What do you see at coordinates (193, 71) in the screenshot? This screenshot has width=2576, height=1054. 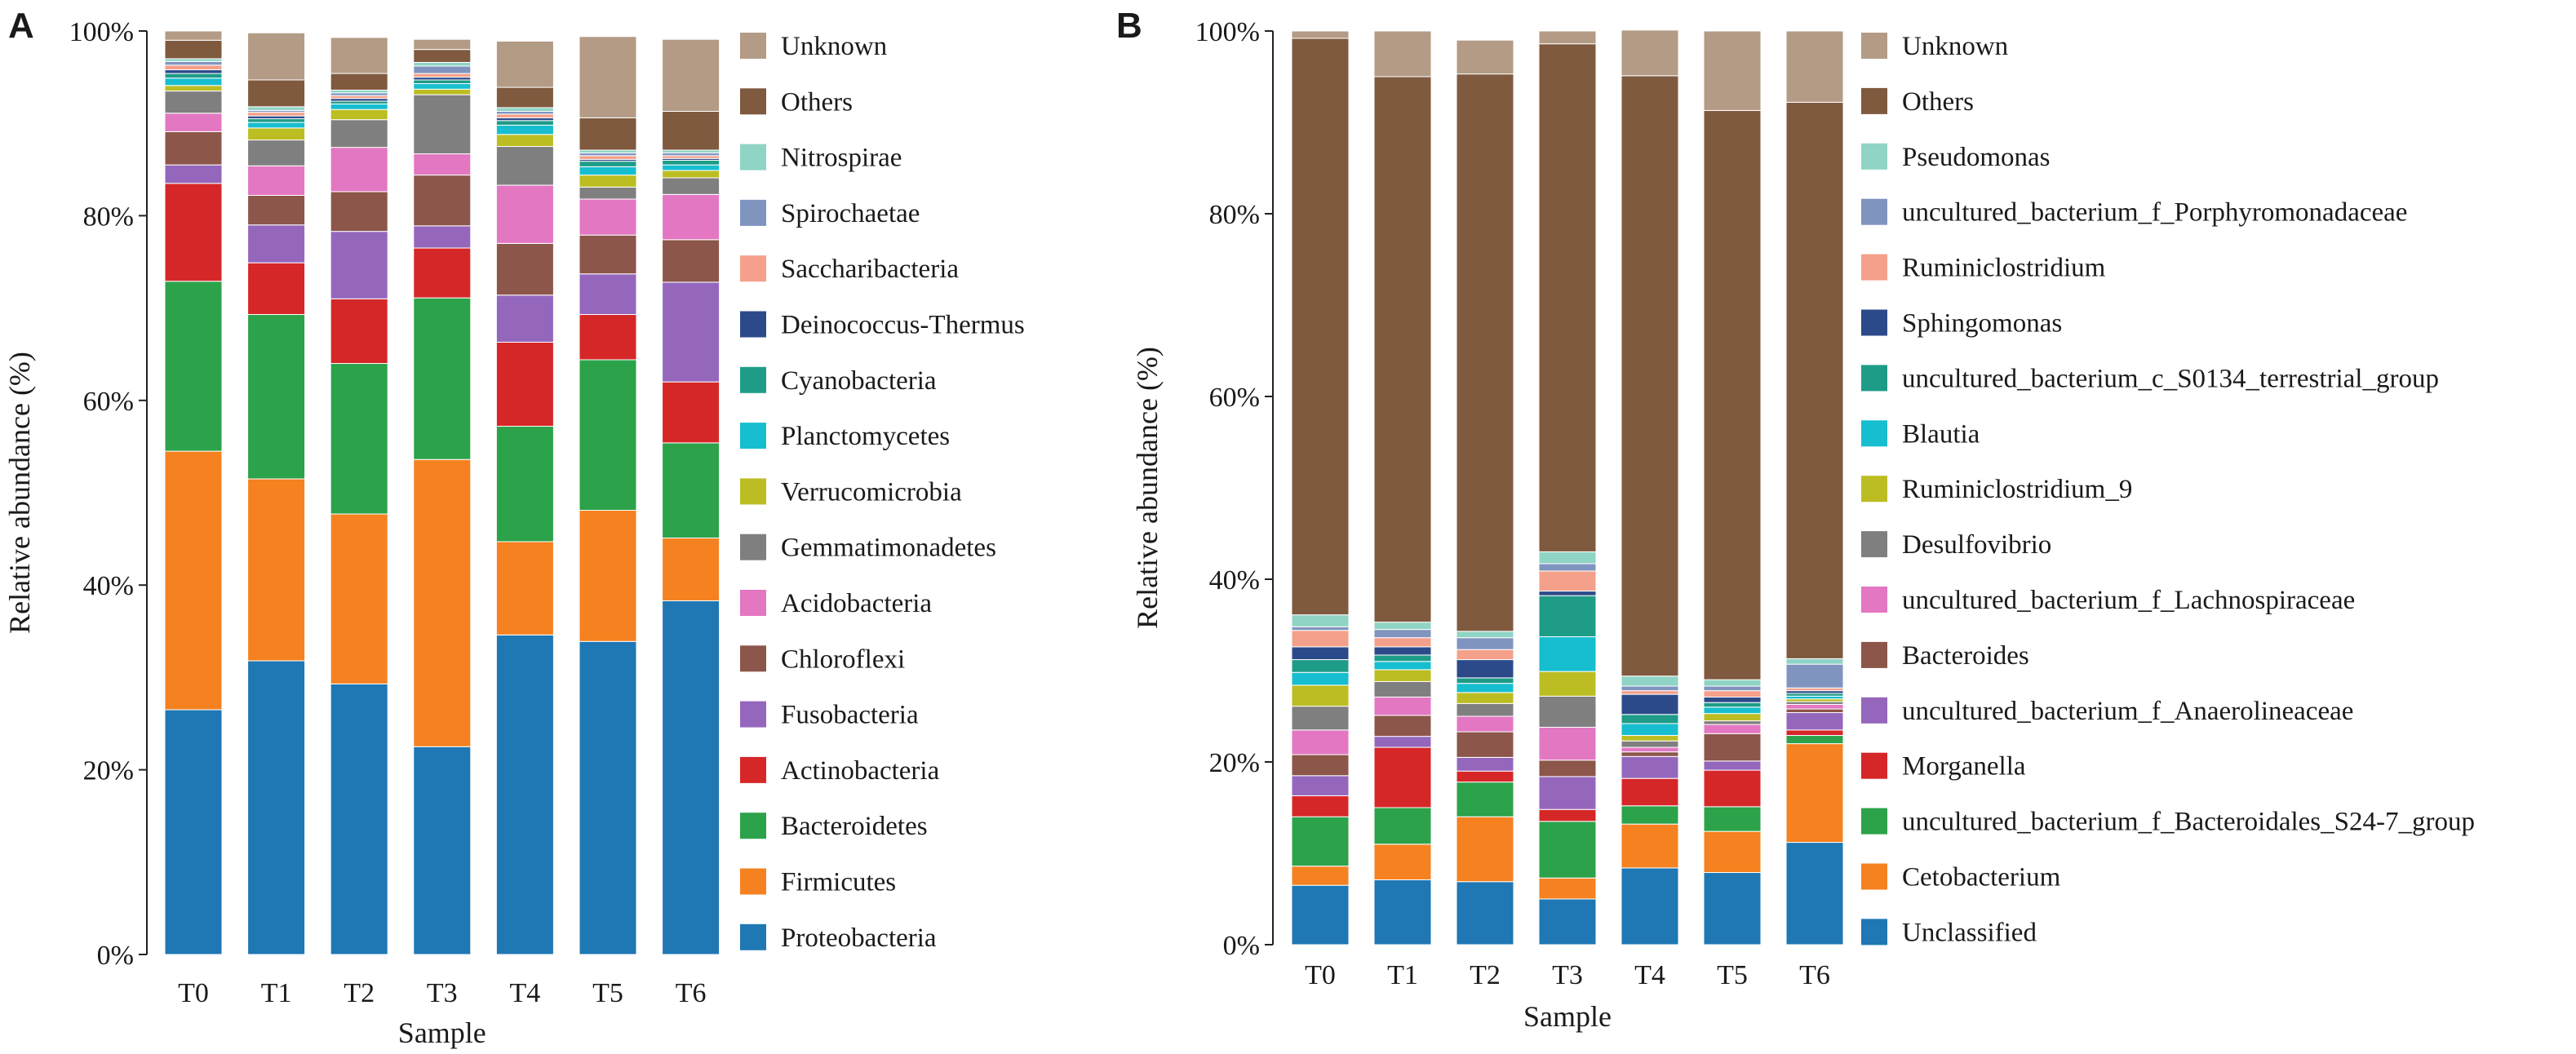 I see `panel-a-bar-t0-deinococcus-thermus` at bounding box center [193, 71].